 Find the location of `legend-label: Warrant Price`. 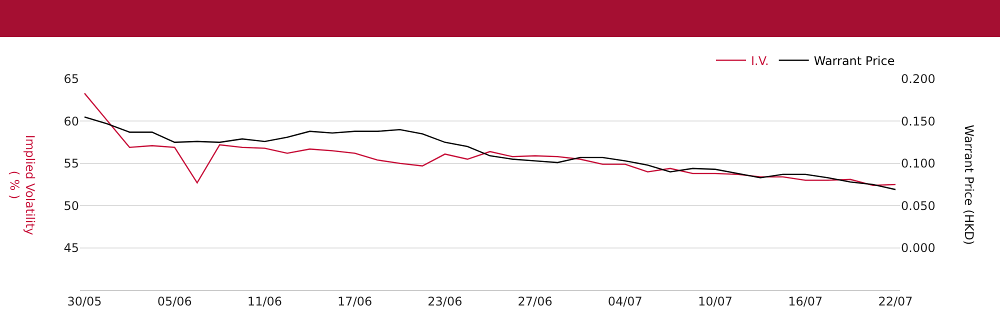

legend-label: Warrant Price is located at coordinates (854, 61).